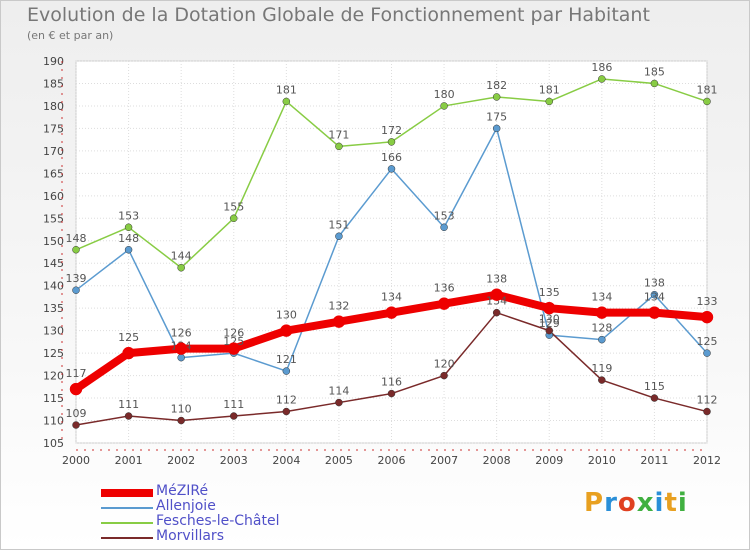 The width and height of the screenshot is (750, 550). Describe the element at coordinates (76, 278) in the screenshot. I see `data-label: 139` at that location.